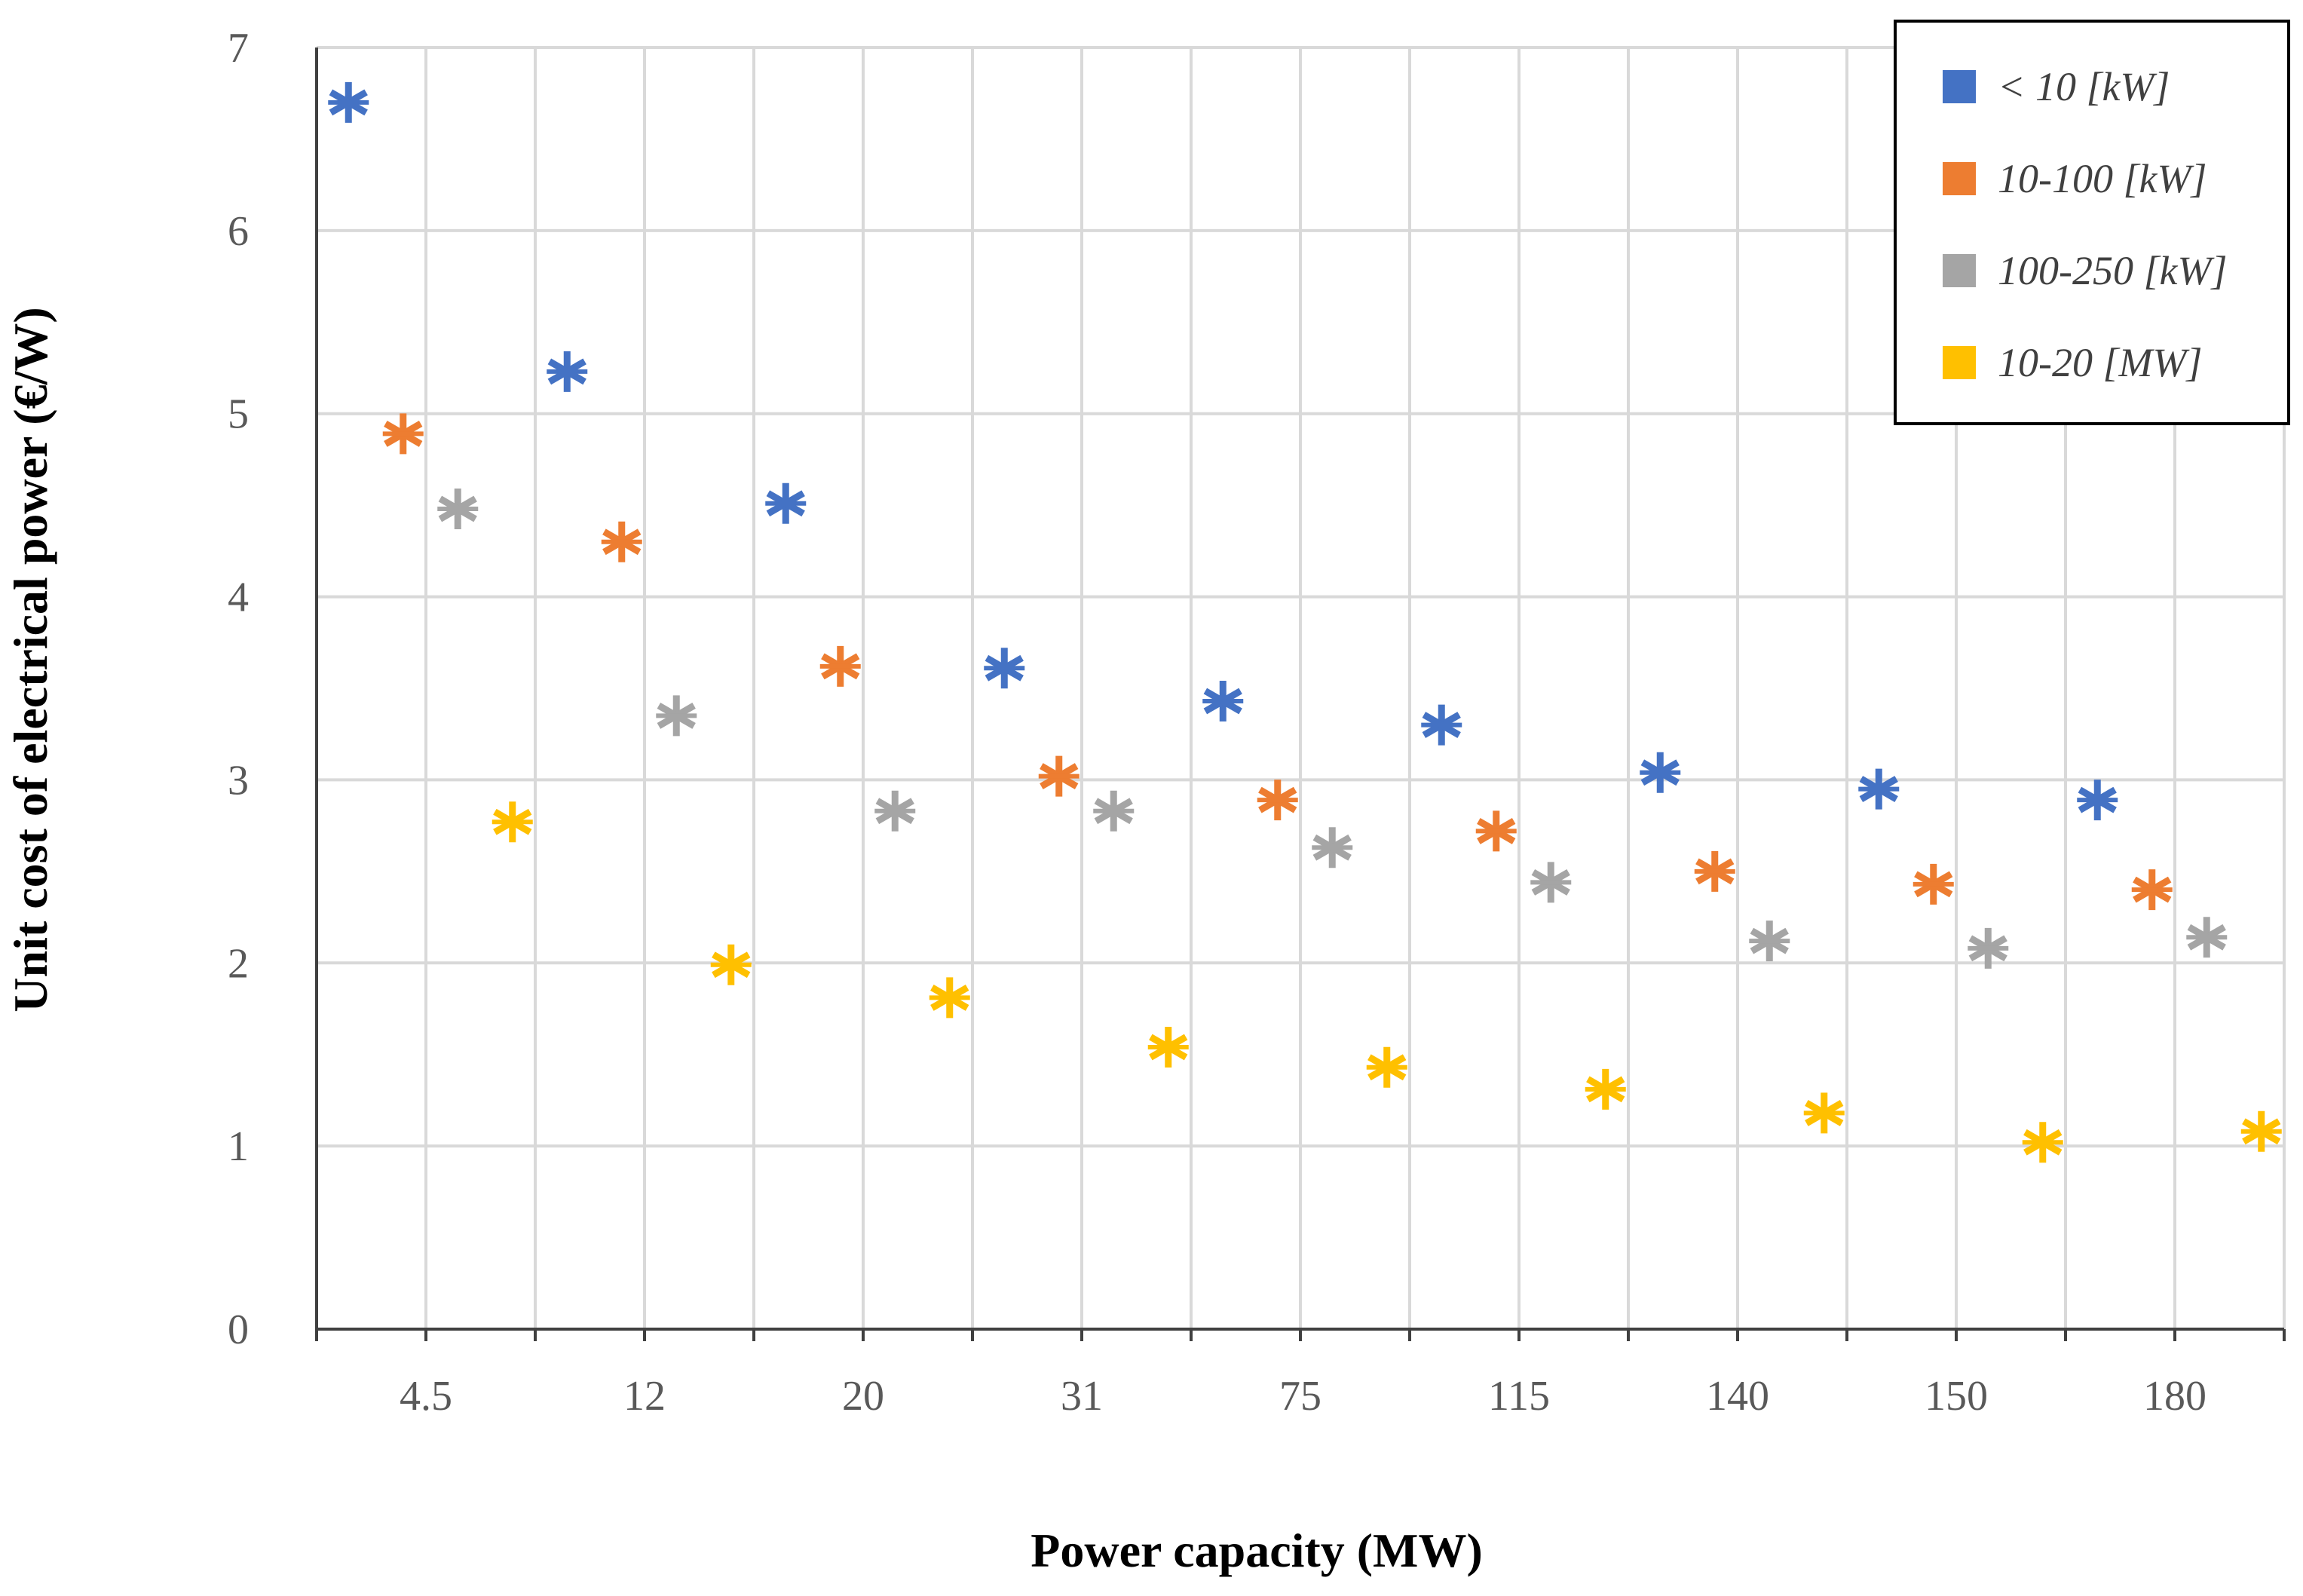  What do you see at coordinates (1956, 1396) in the screenshot?
I see `x-tick-label: 150` at bounding box center [1956, 1396].